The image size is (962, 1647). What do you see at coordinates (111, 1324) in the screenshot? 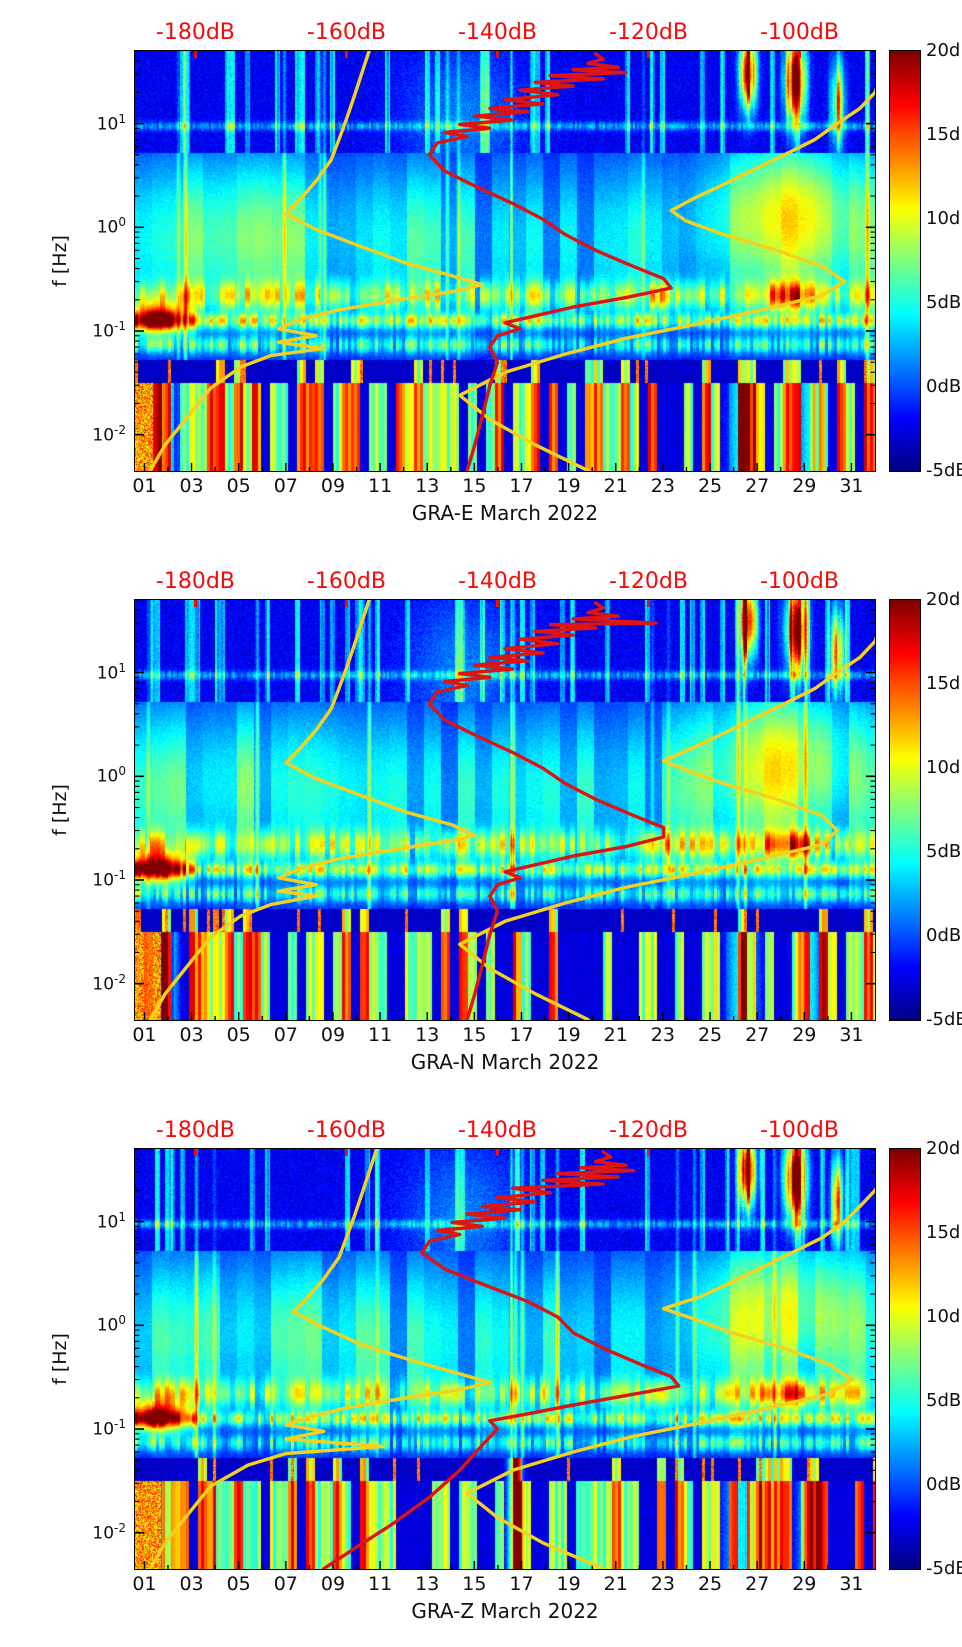
I see `y-tick-label: 10⁰` at bounding box center [111, 1324].